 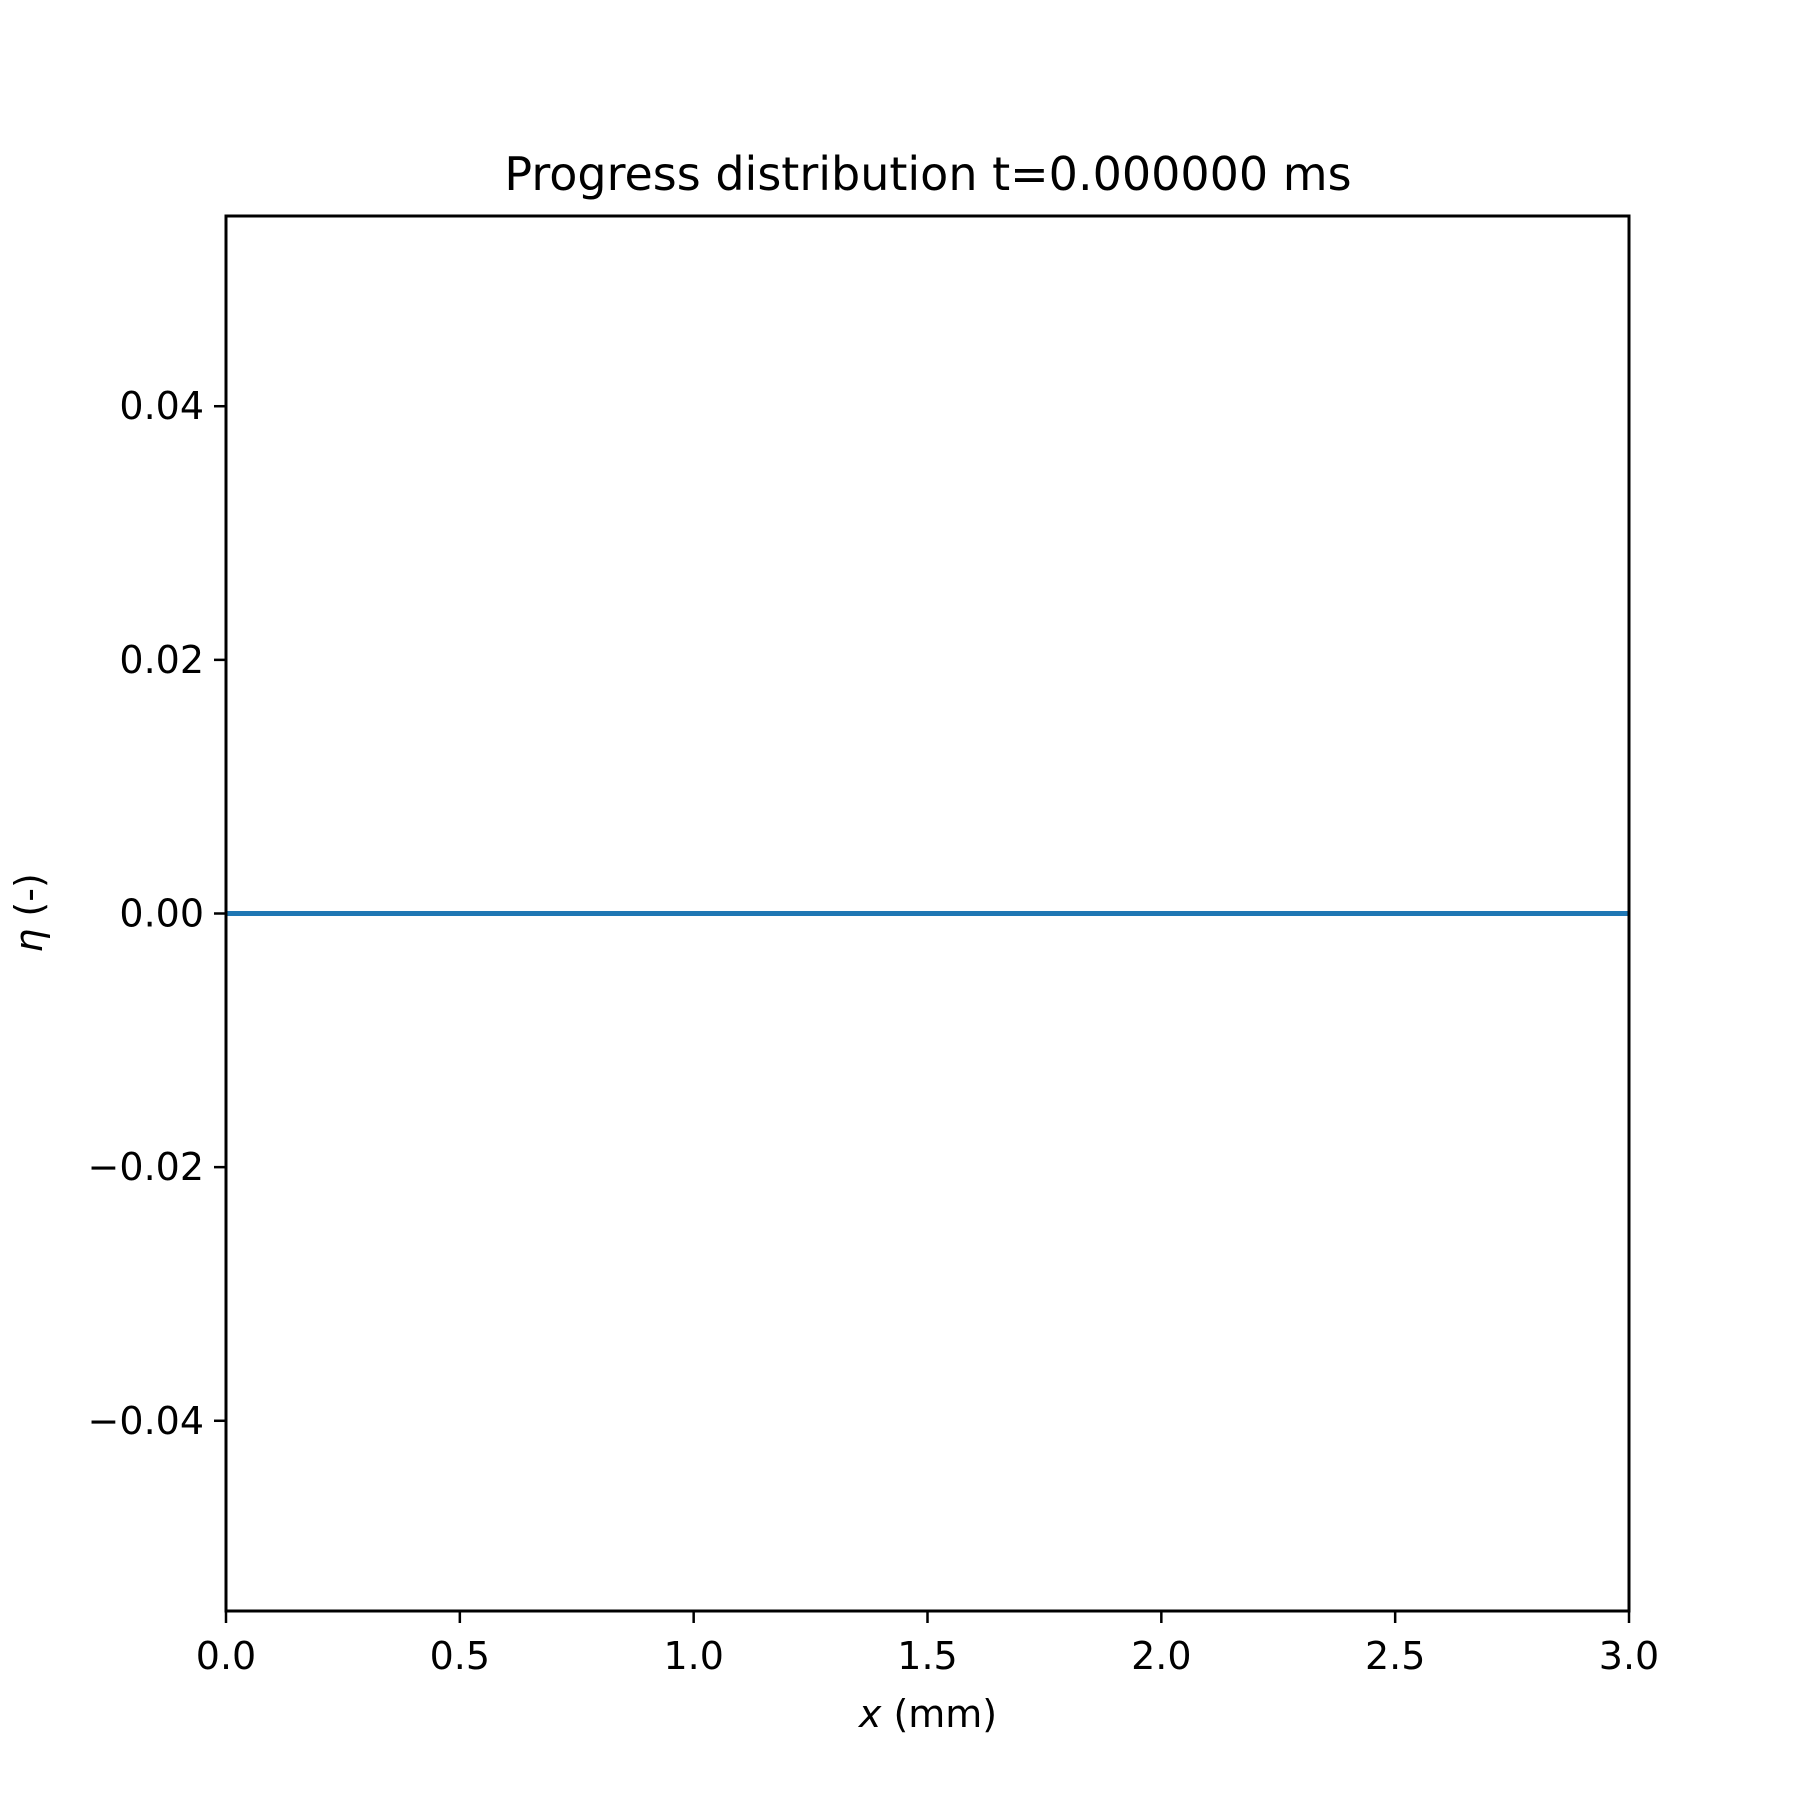 I want to click on x-axis-ticks: 0.0 0.5 1.0 1.5 2.0 2.5 3.0, so click(x=927, y=1644).